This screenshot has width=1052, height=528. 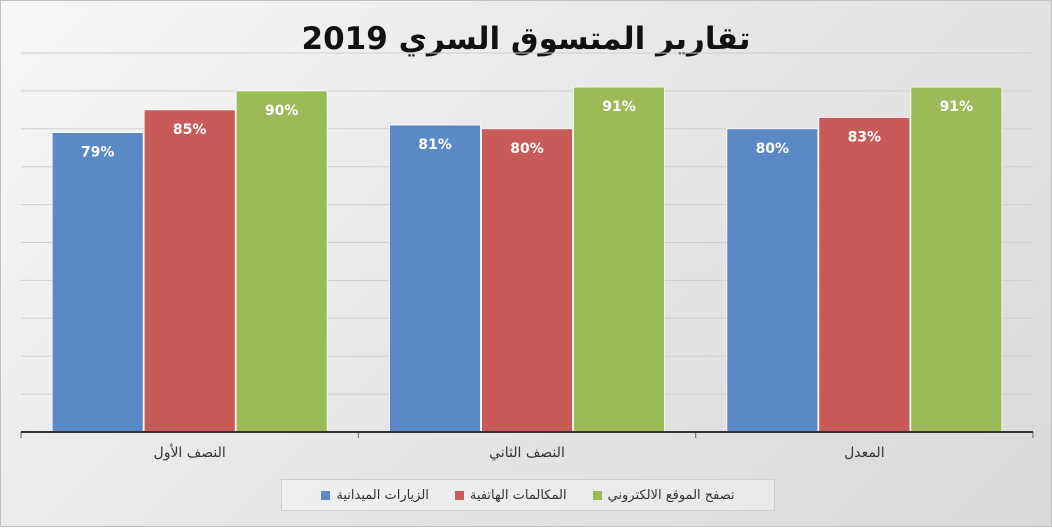 What do you see at coordinates (190, 130) in the screenshot?
I see `data-label: 85%` at bounding box center [190, 130].